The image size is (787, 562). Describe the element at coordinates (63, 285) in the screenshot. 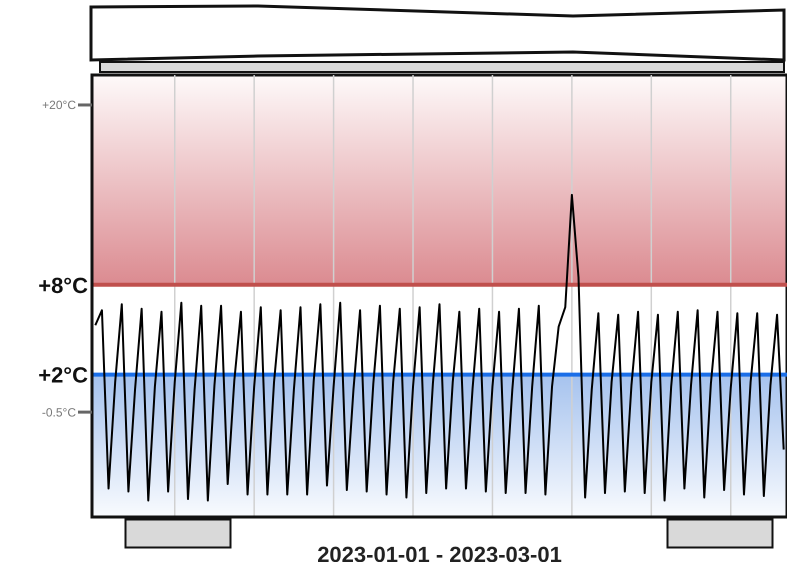

I see `ref-line-label: +8°C` at that location.